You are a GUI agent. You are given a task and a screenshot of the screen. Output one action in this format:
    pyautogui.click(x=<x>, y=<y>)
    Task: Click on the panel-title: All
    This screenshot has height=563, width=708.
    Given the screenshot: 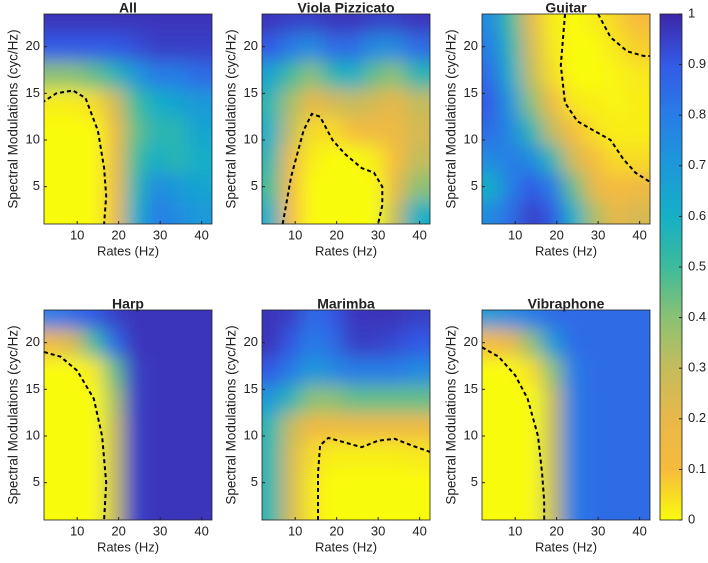 What is the action you would take?
    pyautogui.click(x=128, y=8)
    